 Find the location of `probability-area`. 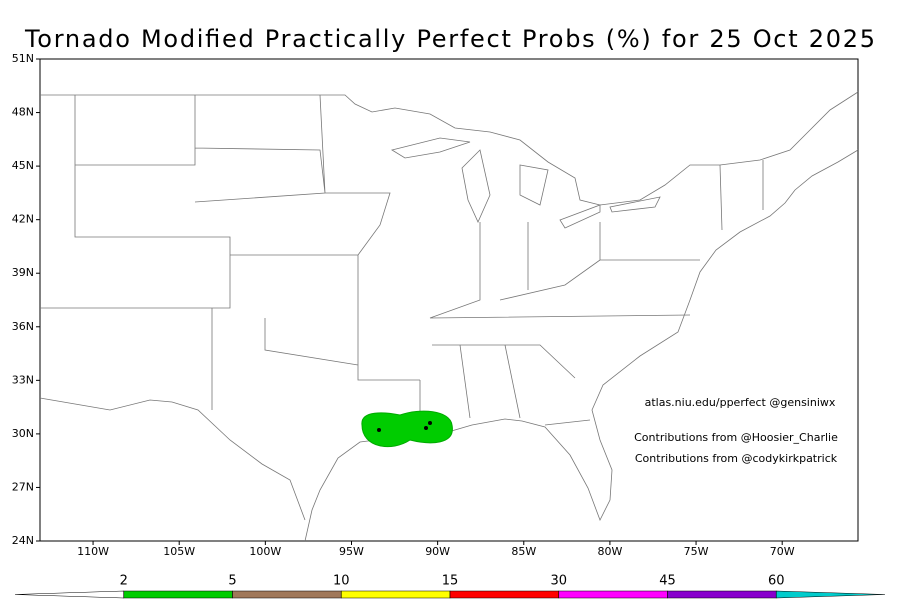

probability-area is located at coordinates (407, 429).